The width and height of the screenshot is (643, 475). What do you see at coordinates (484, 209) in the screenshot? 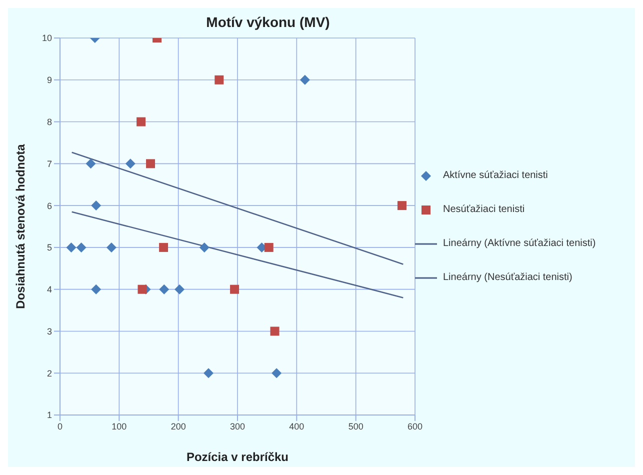
I see `legend-label: Nesúťažiaci tenisti` at bounding box center [484, 209].